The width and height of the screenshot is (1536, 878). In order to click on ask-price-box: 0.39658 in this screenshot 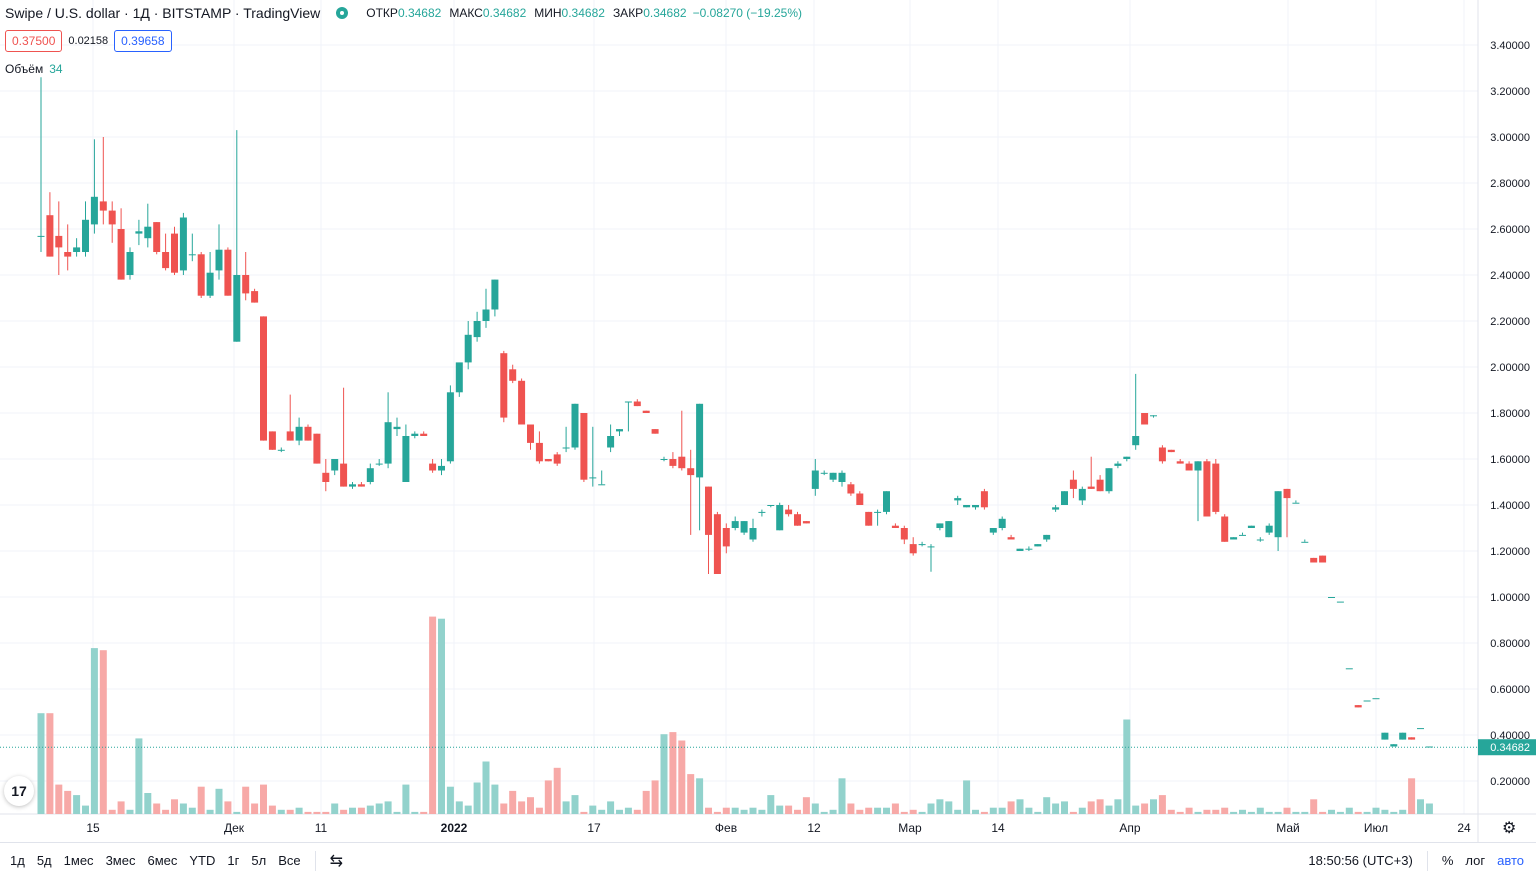, I will do `click(143, 41)`.